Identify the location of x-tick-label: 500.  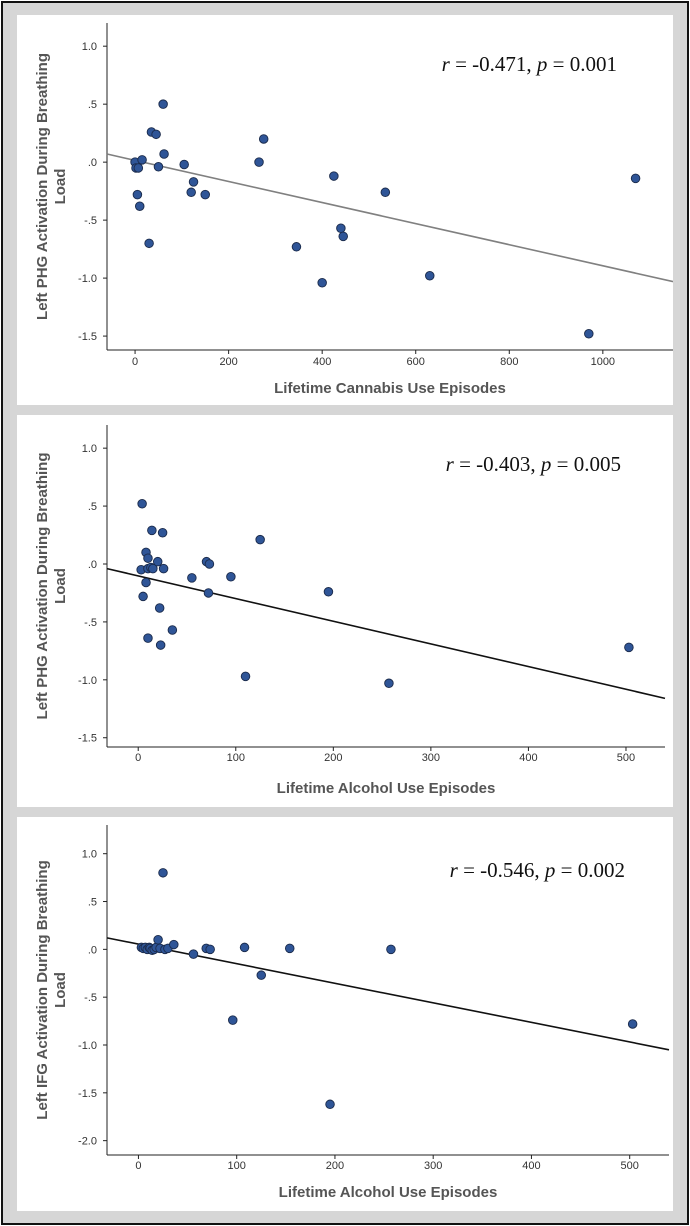
(626, 758).